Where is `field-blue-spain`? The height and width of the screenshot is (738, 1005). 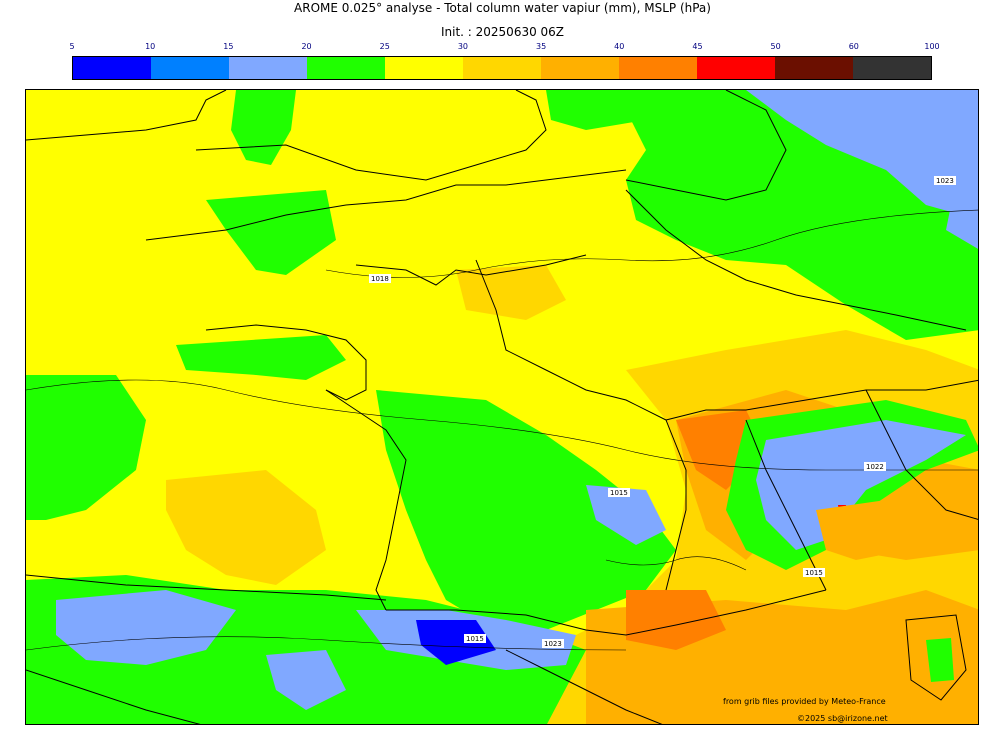 field-blue-spain is located at coordinates (306, 680).